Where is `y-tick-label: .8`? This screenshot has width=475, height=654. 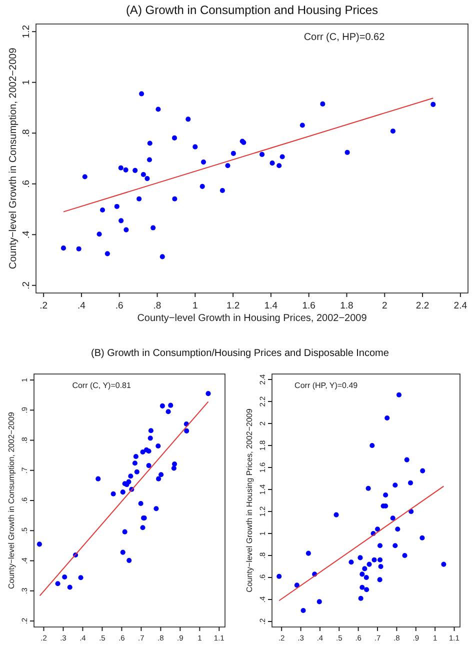
y-tick-label: .8 is located at coordinates (26, 133).